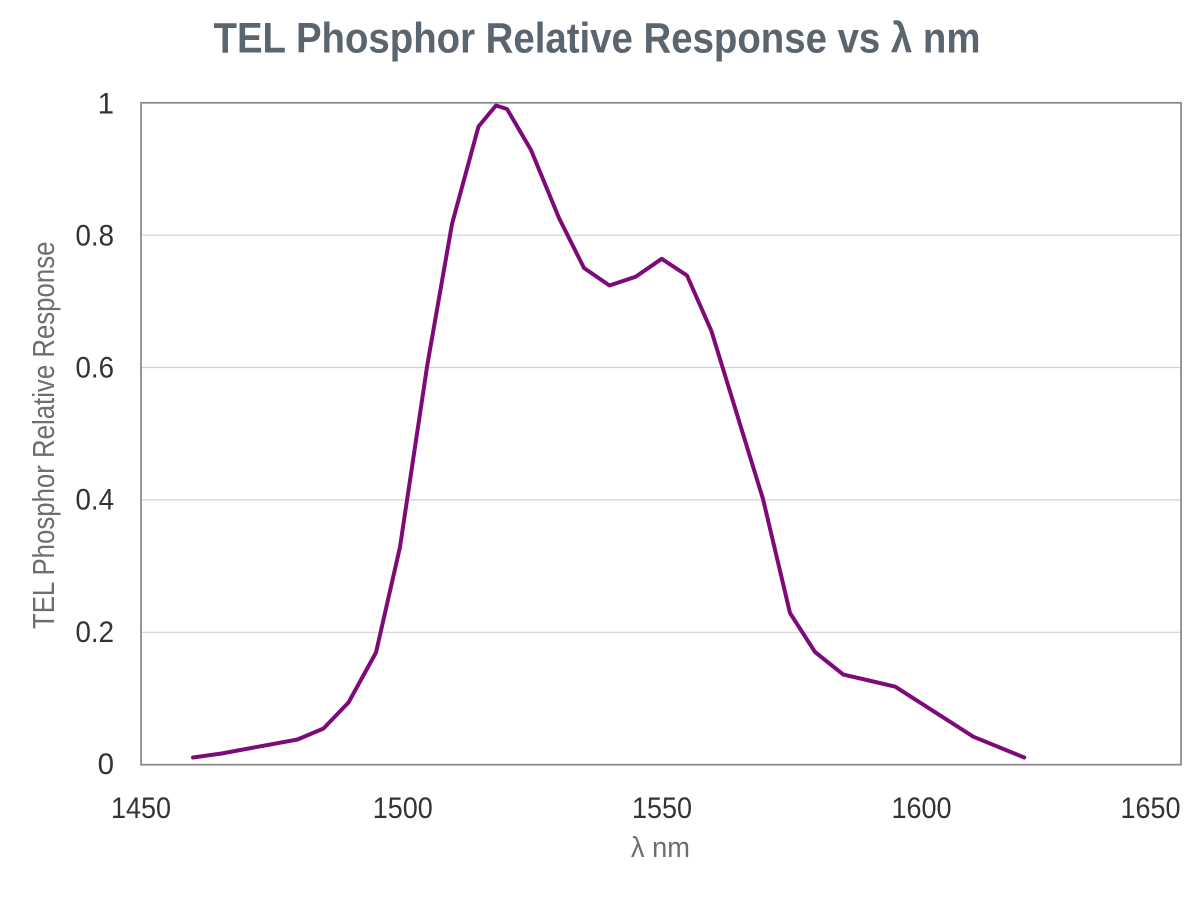 Image resolution: width=1200 pixels, height=900 pixels. Describe the element at coordinates (95, 500) in the screenshot. I see `svg-text: 0.4` at that location.